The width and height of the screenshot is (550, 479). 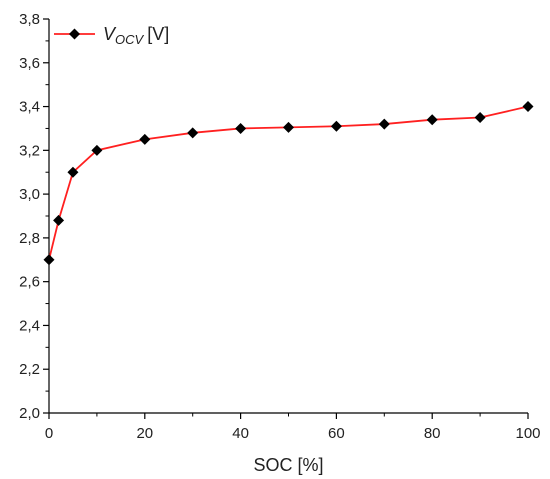 I want to click on y-tick-label: 2,6, so click(x=29, y=282).